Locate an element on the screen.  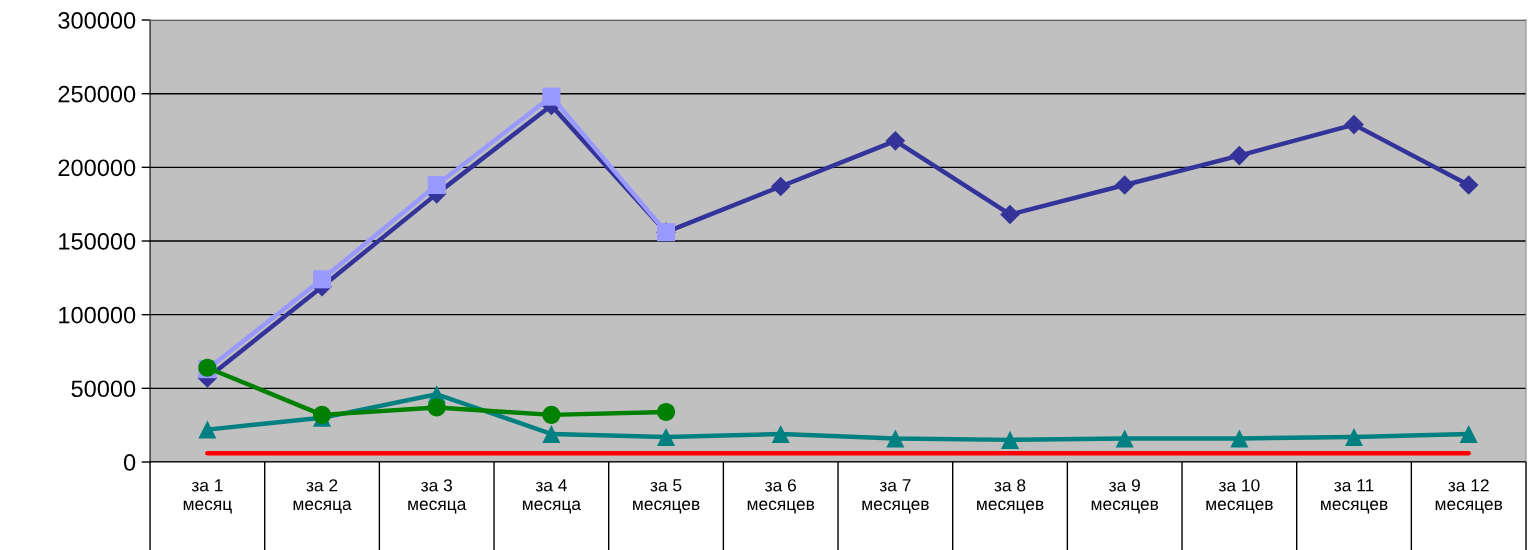
x-tick-label: за 6 месяцев is located at coordinates (781, 496).